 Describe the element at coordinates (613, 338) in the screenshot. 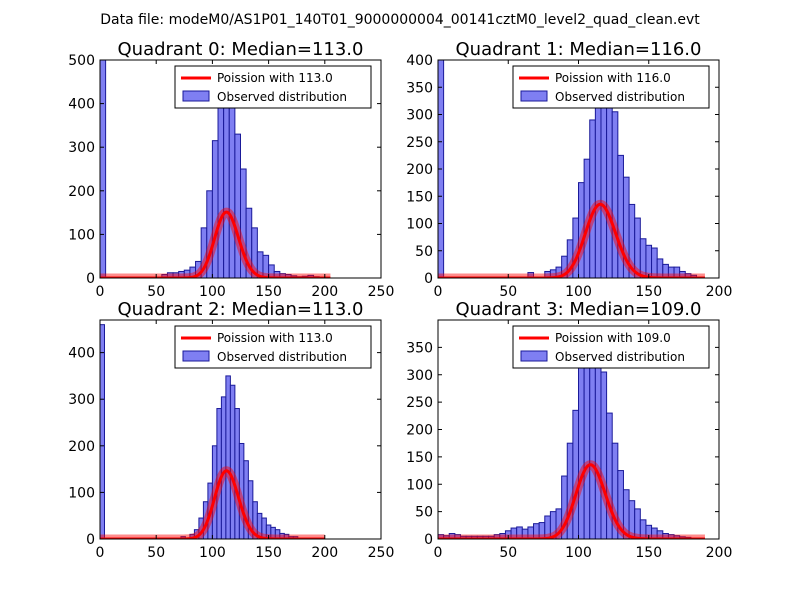

I see `legend-curve-label: Poission with 109.0` at that location.